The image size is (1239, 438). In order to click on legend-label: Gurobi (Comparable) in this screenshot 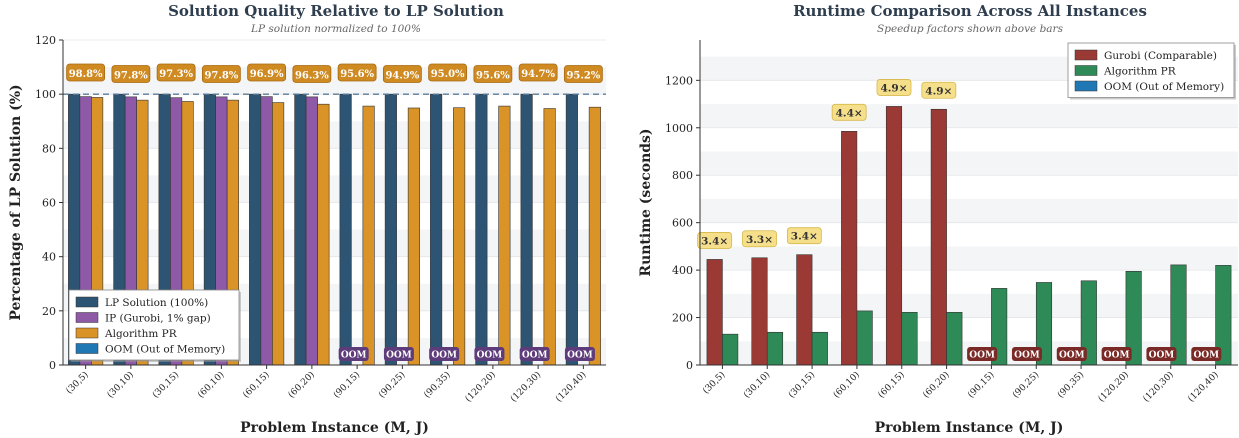, I will do `click(1160, 56)`.